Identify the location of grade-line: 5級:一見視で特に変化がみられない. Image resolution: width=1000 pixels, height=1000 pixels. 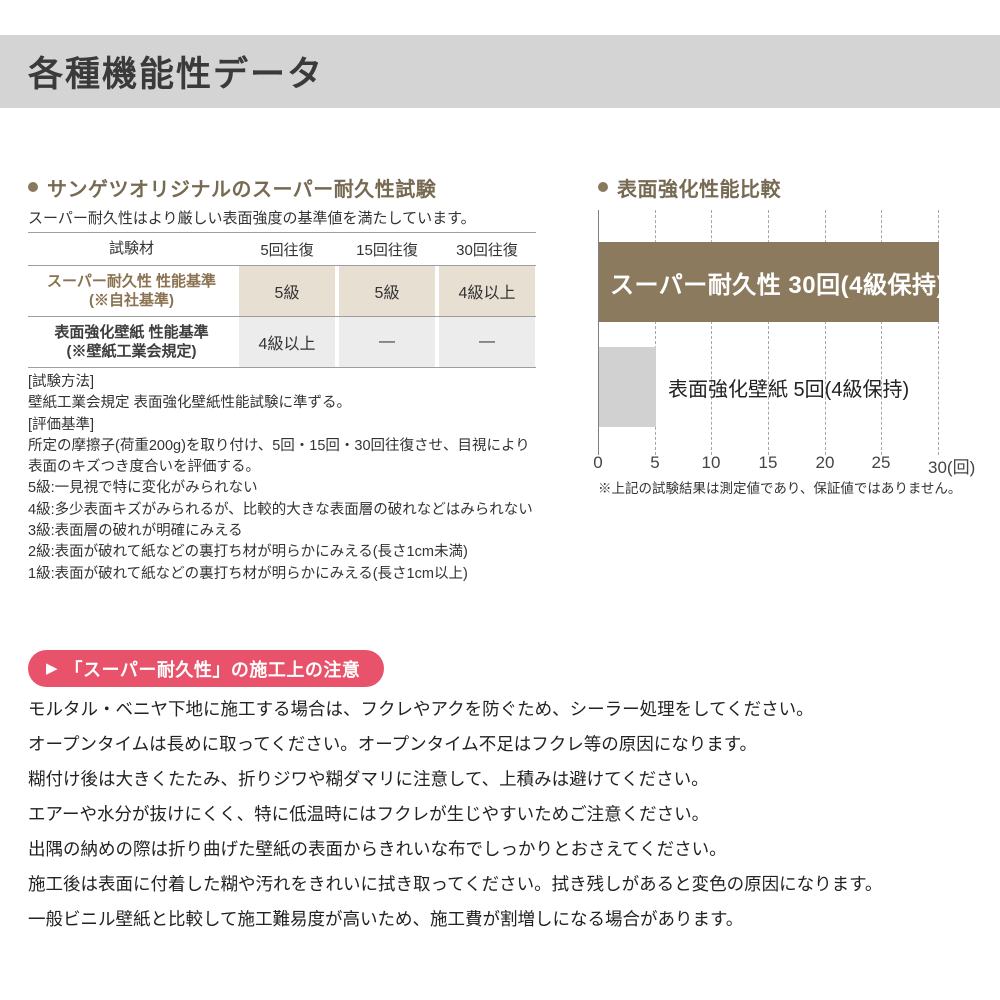
(143, 488).